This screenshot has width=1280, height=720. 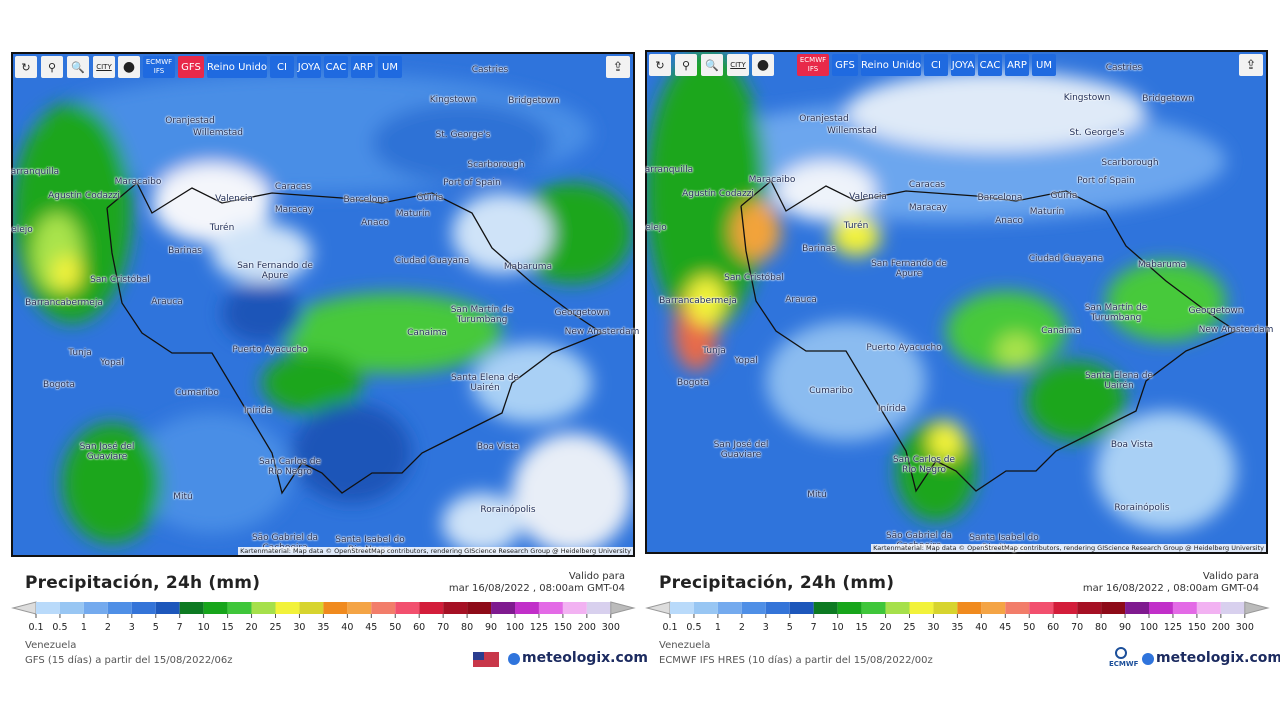 I want to click on city-label: Mabaruma, so click(x=1162, y=265).